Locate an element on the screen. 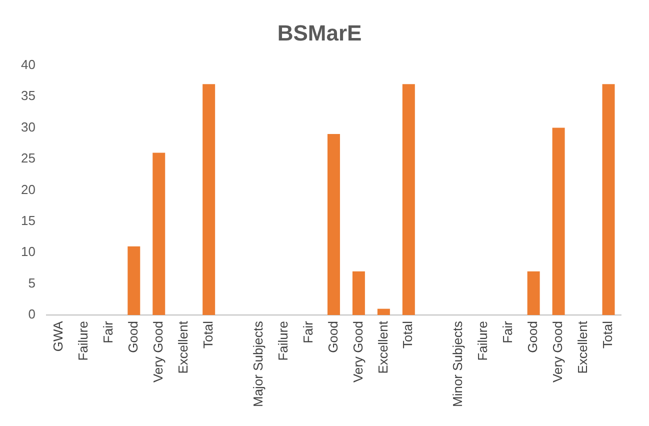  x-tick-label: Major Subjects is located at coordinates (258, 364).